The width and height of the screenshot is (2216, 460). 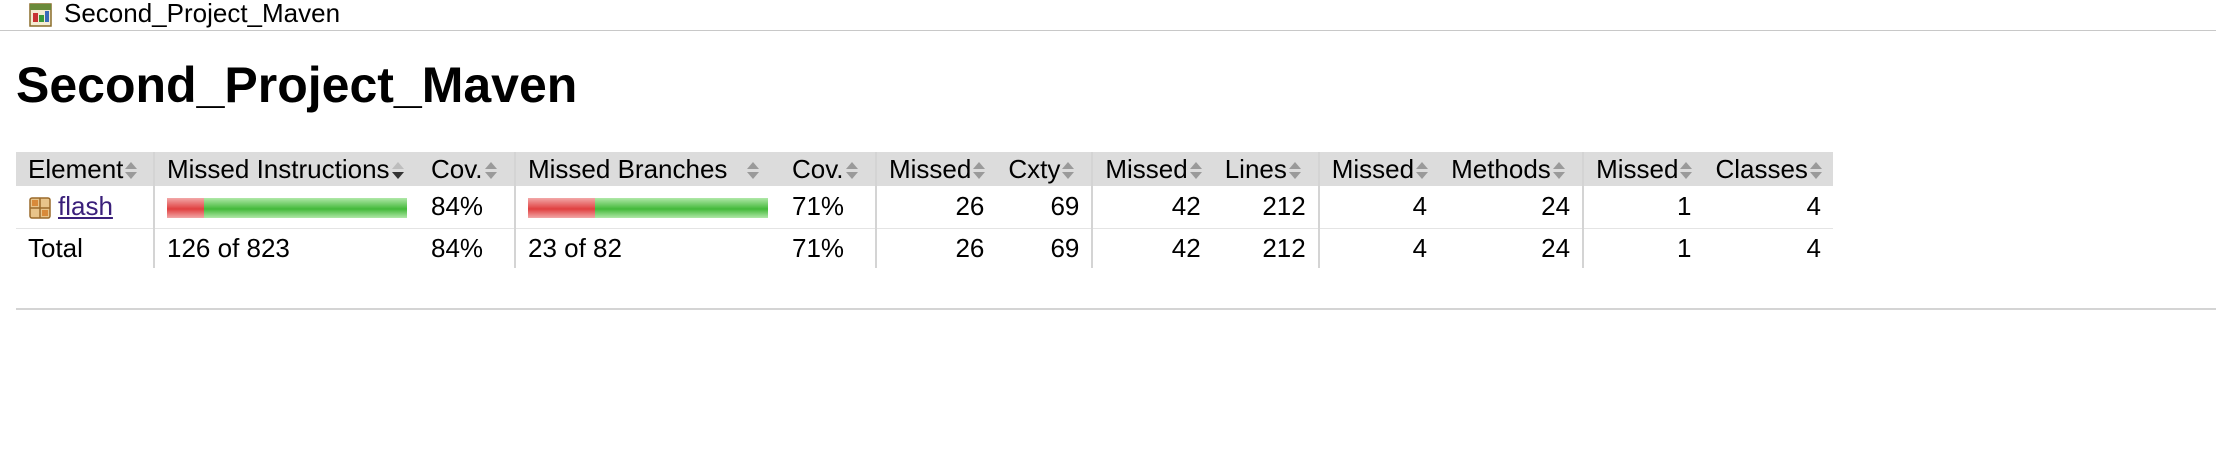 I want to click on header-methods: Methods, so click(x=1511, y=169).